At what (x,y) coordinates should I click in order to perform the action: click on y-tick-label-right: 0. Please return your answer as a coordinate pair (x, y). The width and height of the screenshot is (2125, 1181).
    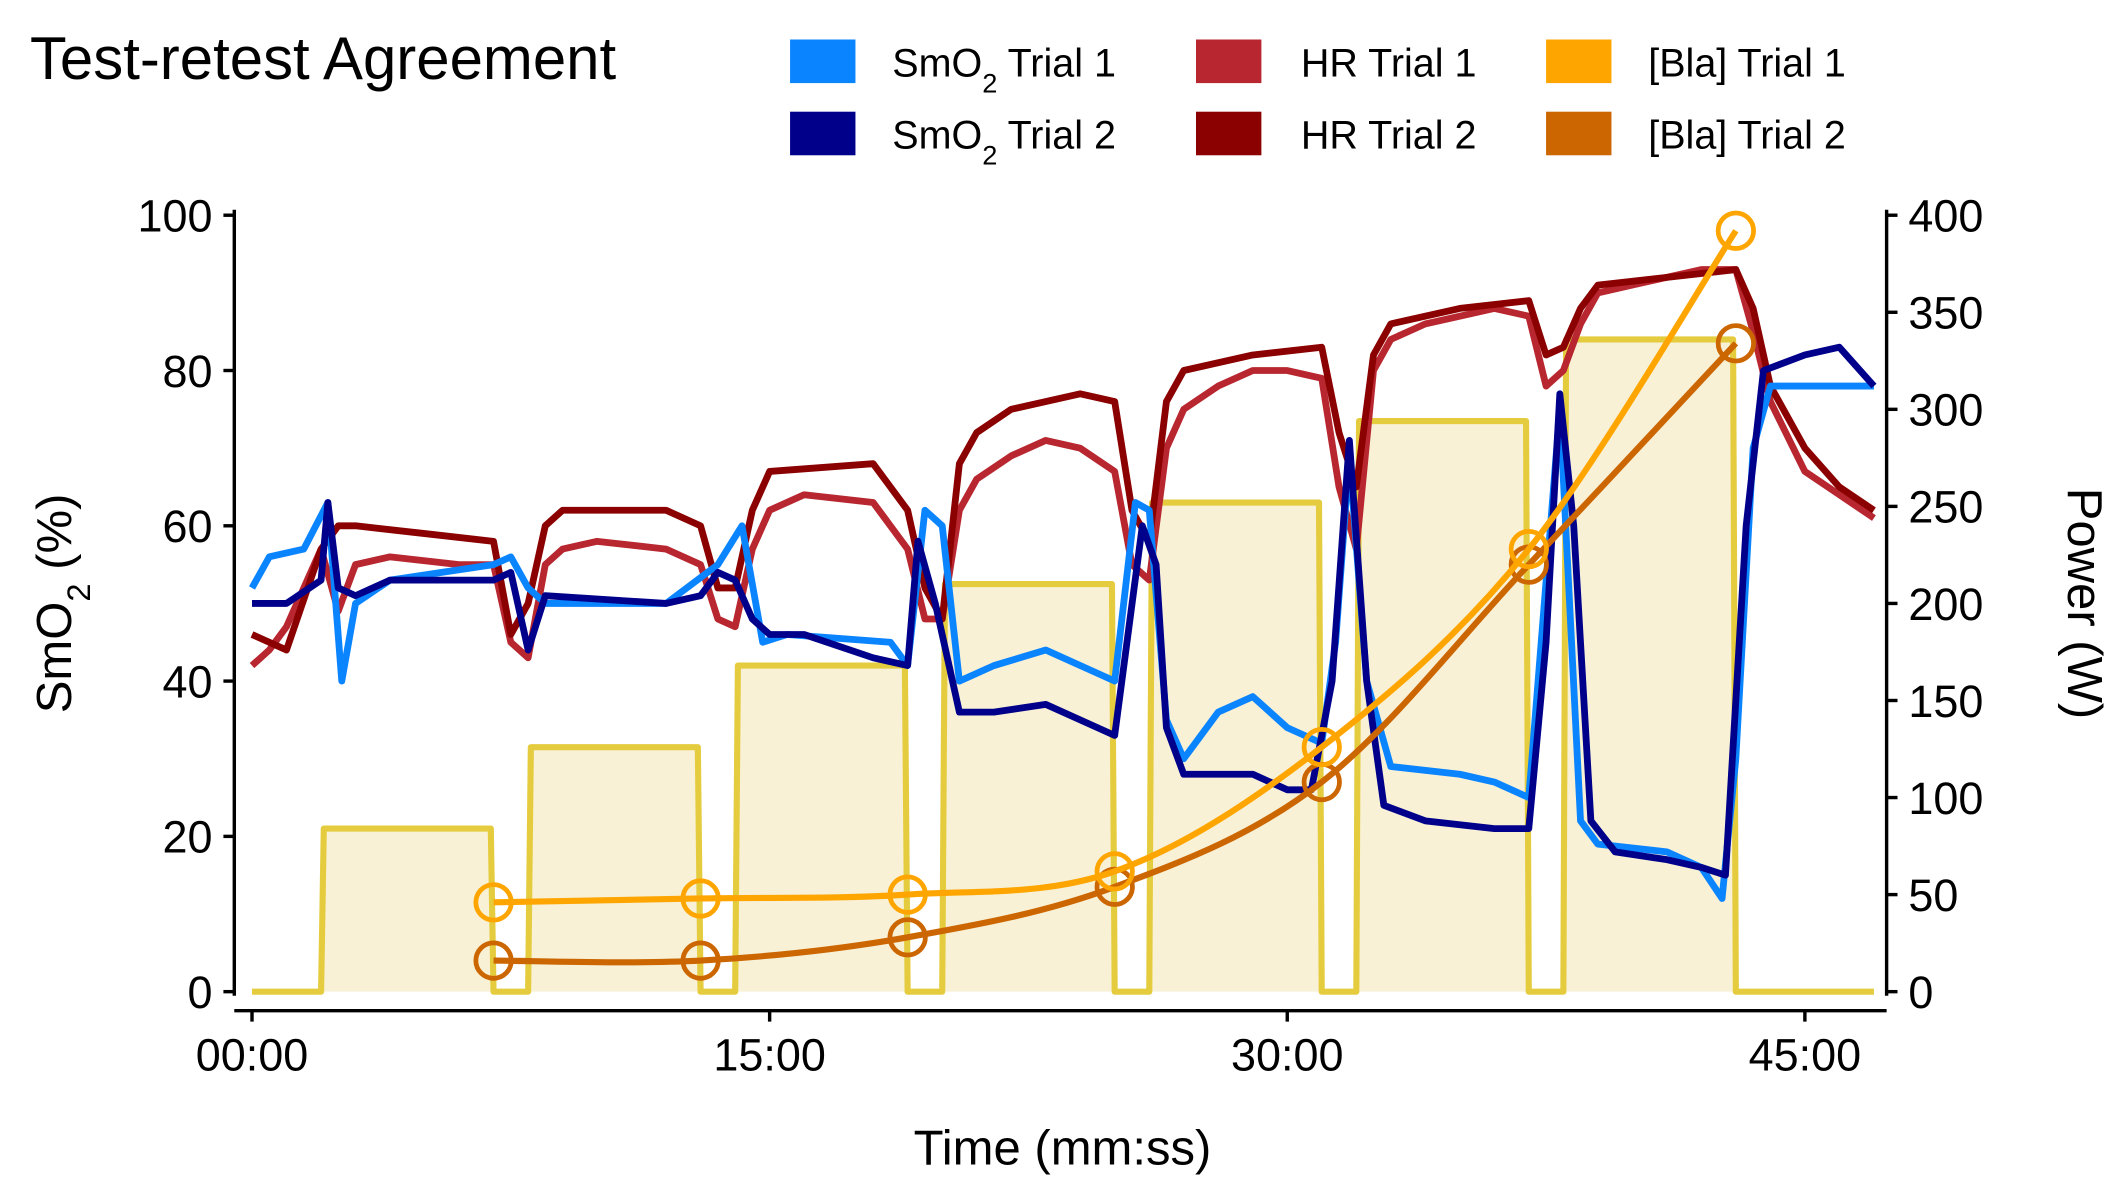
    Looking at the image, I should click on (1920, 992).